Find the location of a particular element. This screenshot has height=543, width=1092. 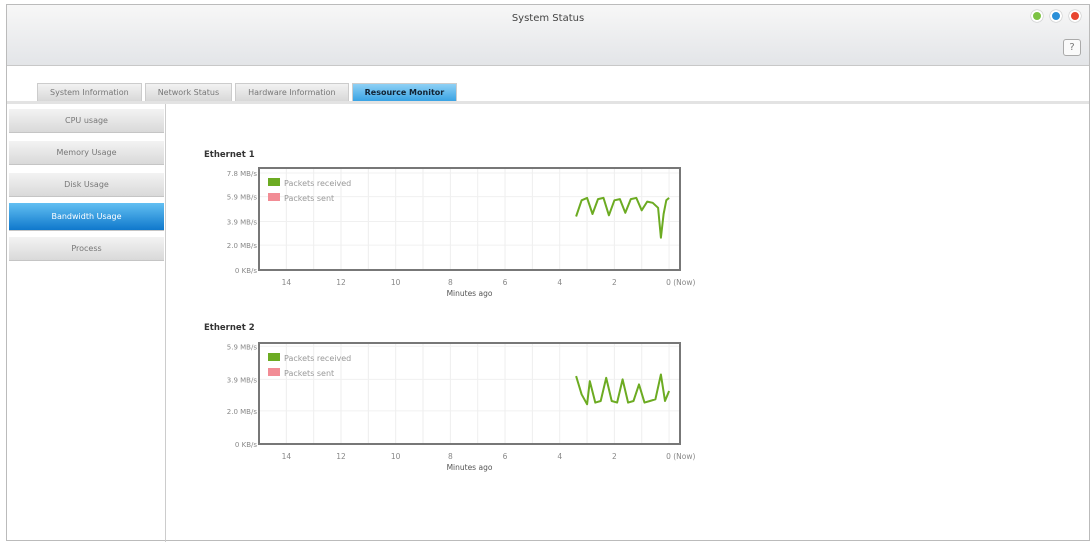

x-tick-label: 4 is located at coordinates (559, 282).